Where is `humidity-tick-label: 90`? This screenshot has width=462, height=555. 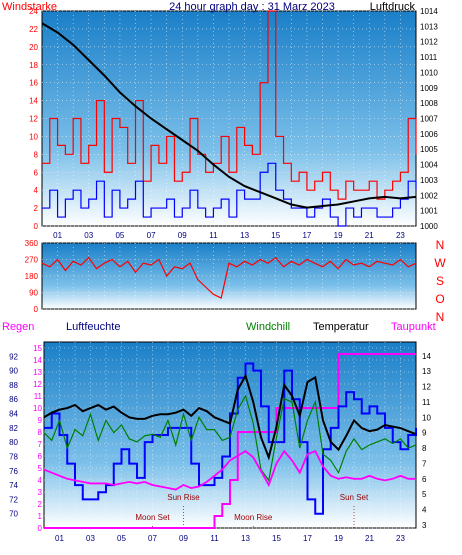
humidity-tick-label: 90 is located at coordinates (13, 371).